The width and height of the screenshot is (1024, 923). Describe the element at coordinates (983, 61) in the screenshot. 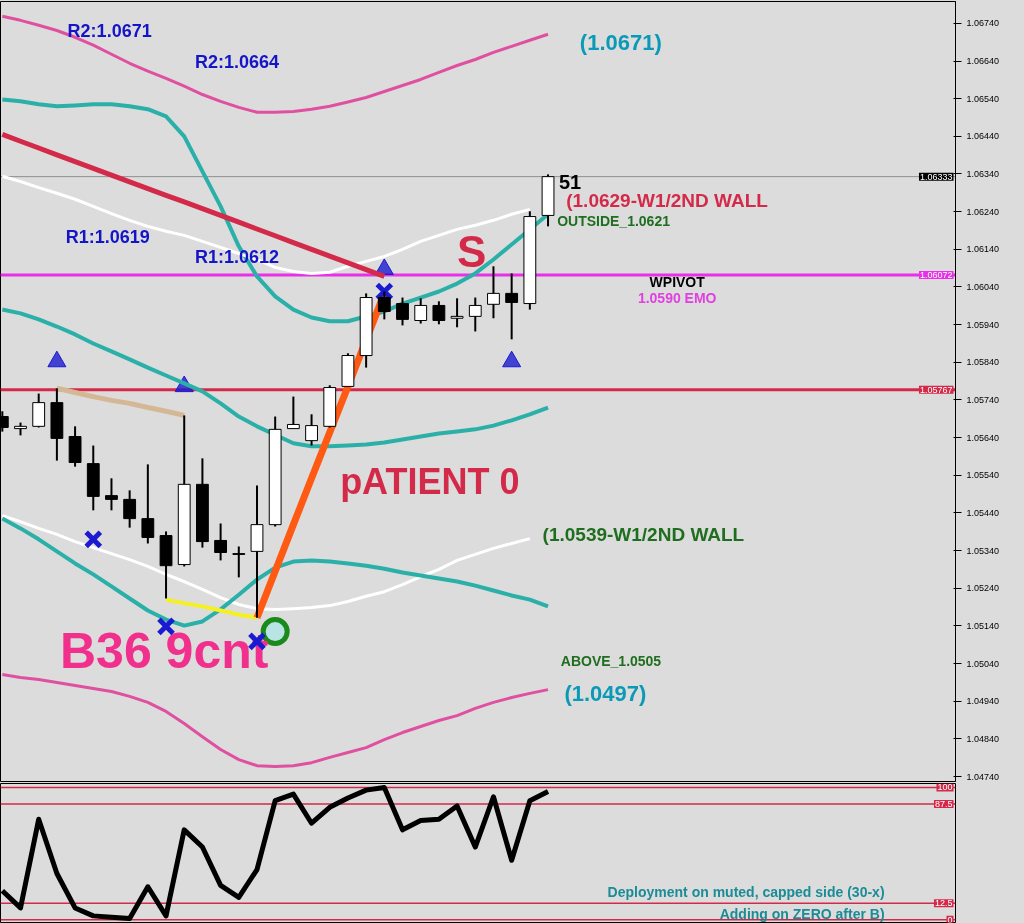

I see `y-tick-label: 1.06640` at that location.